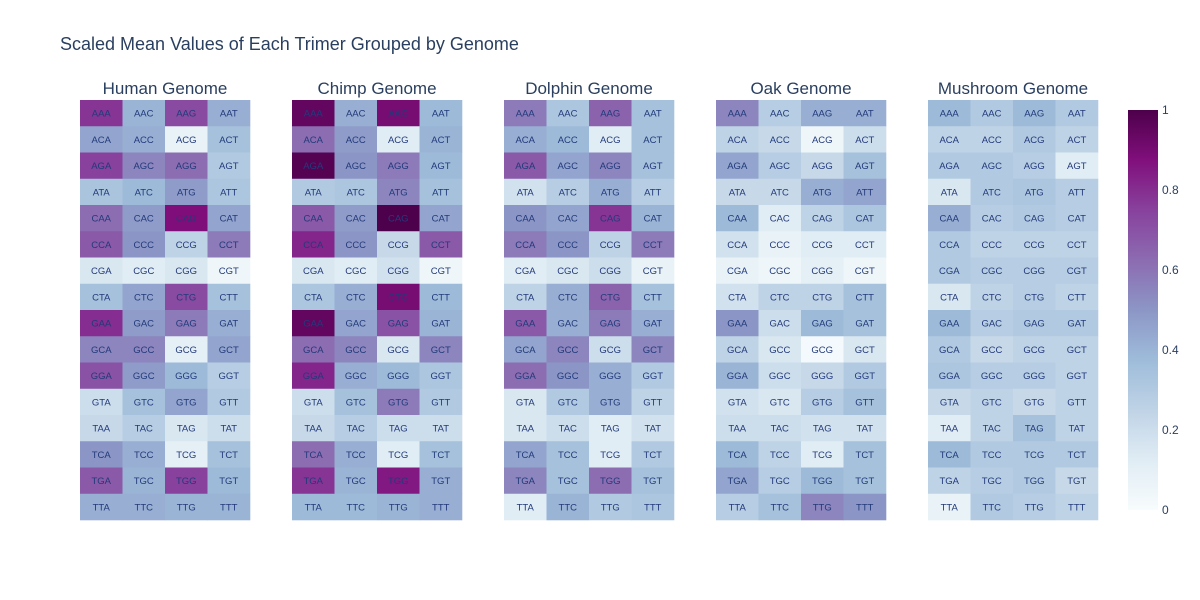  Describe the element at coordinates (737, 271) in the screenshot. I see `cell-label: CGA` at that location.